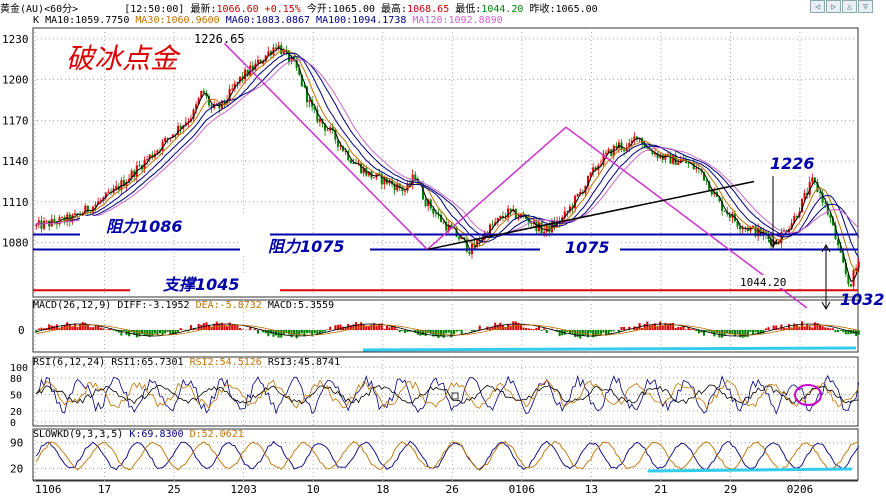 Image resolution: width=886 pixels, height=499 pixels. Describe the element at coordinates (237, 9) in the screenshot. I see `last-price: 1066.60` at that location.